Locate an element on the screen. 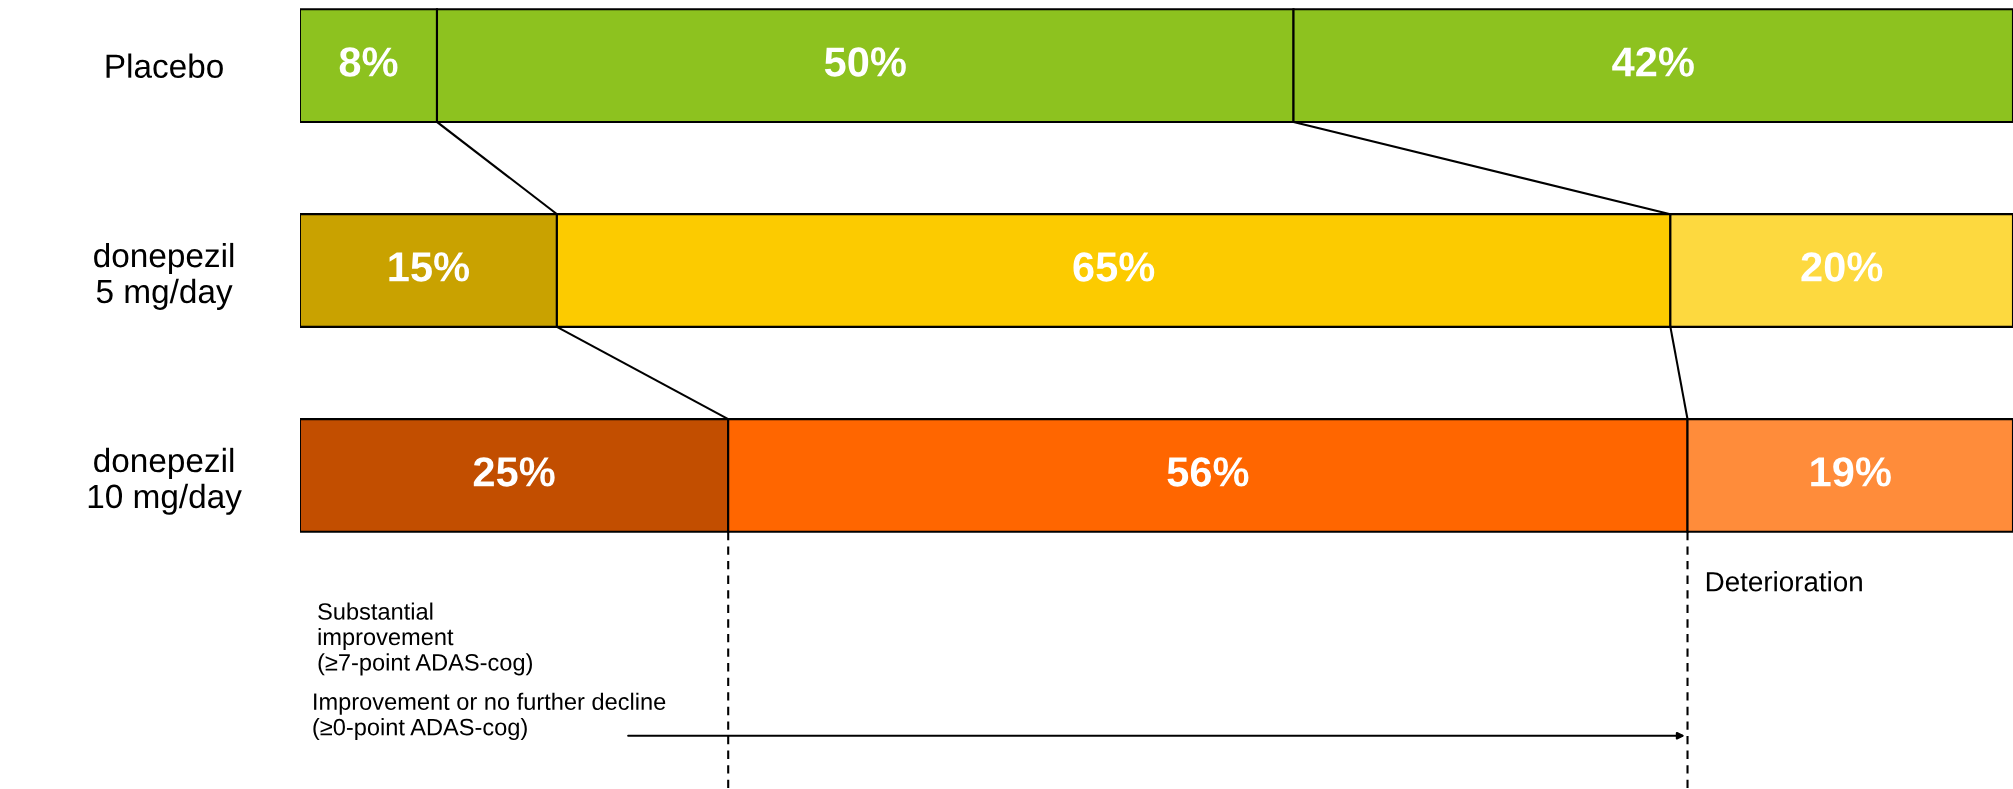 The height and width of the screenshot is (789, 2013). data-label: 65% is located at coordinates (1114, 267).